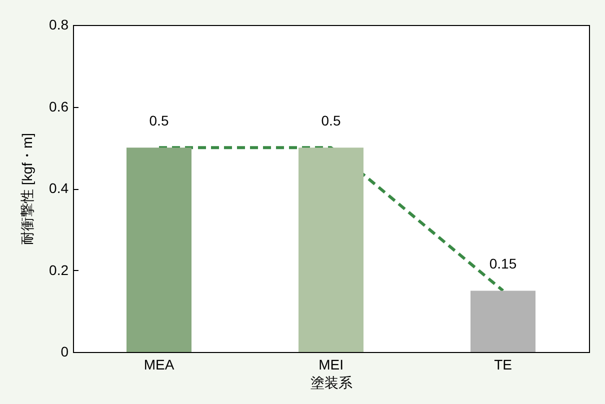 This screenshot has width=605, height=404. I want to click on y-axis-title: 耐衝撃性 [kgf・m], so click(27, 189).